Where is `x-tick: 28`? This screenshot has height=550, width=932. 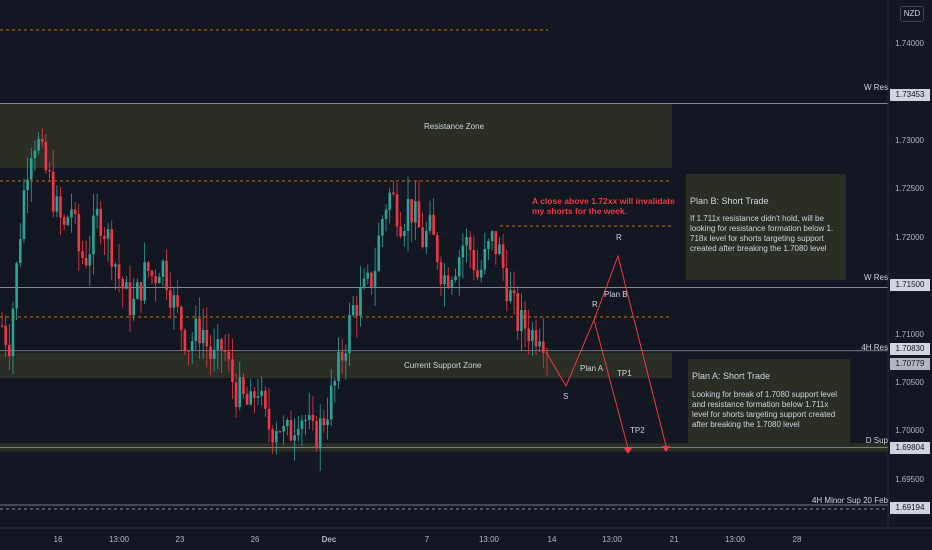
x-tick: 28 is located at coordinates (797, 539).